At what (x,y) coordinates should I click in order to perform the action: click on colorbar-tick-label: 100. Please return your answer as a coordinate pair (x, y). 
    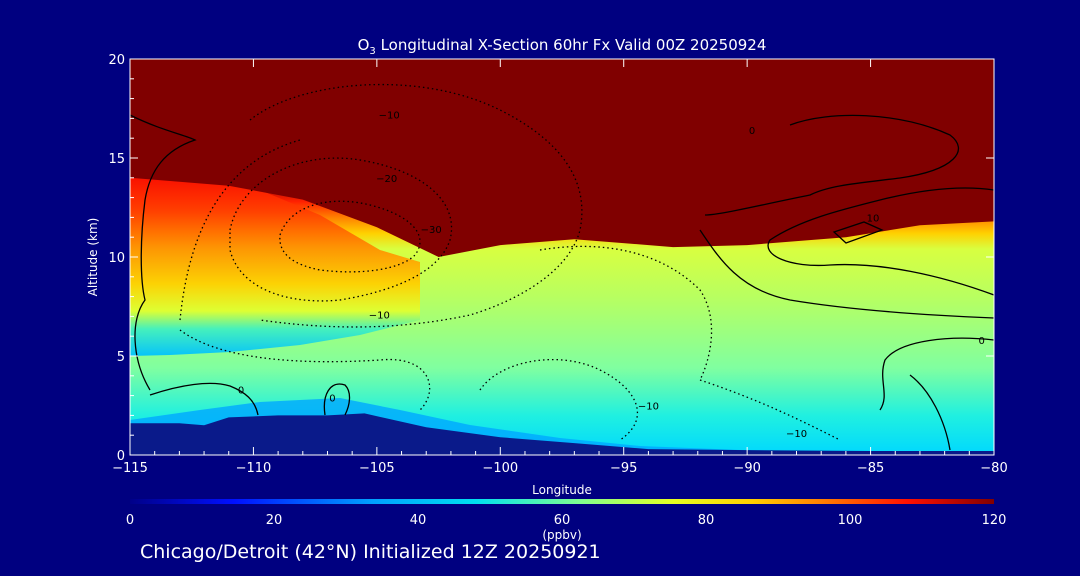
    Looking at the image, I should click on (850, 520).